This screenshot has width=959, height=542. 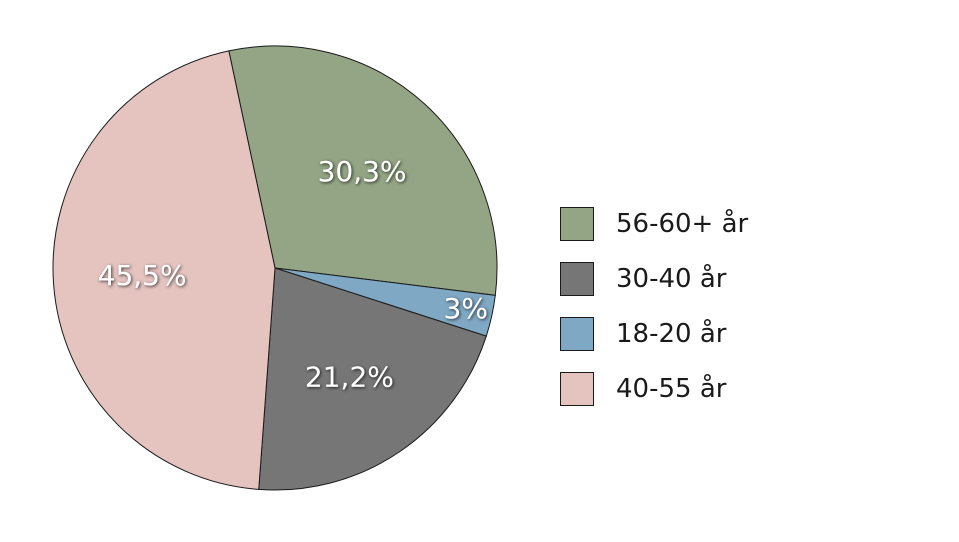 I want to click on pie-slice-30-40-ar, so click(x=372, y=379).